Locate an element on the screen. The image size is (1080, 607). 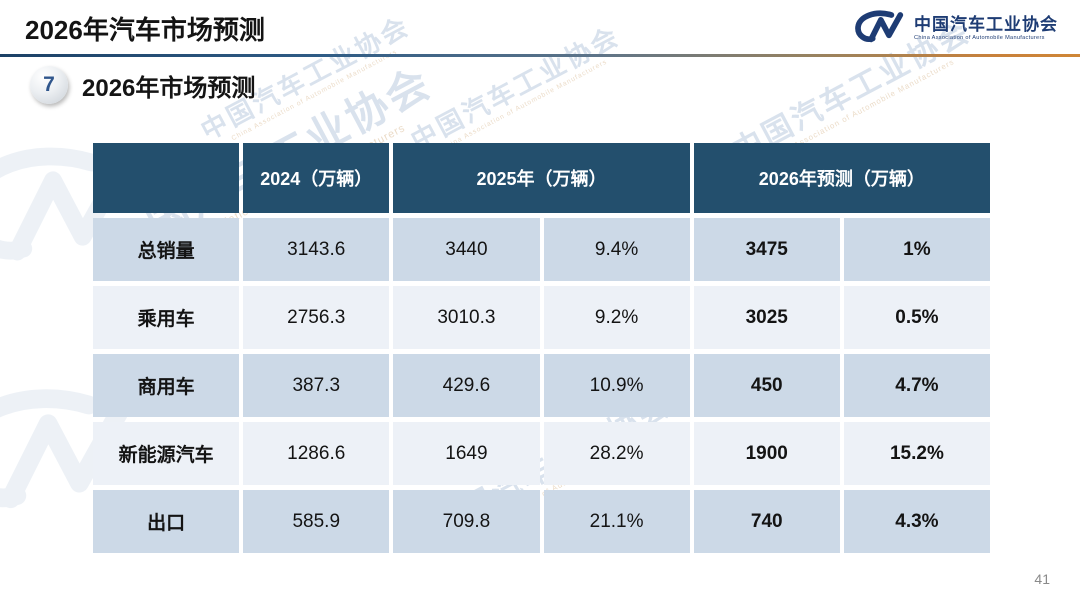
cell-2025-value: 1649 is located at coordinates (466, 453).